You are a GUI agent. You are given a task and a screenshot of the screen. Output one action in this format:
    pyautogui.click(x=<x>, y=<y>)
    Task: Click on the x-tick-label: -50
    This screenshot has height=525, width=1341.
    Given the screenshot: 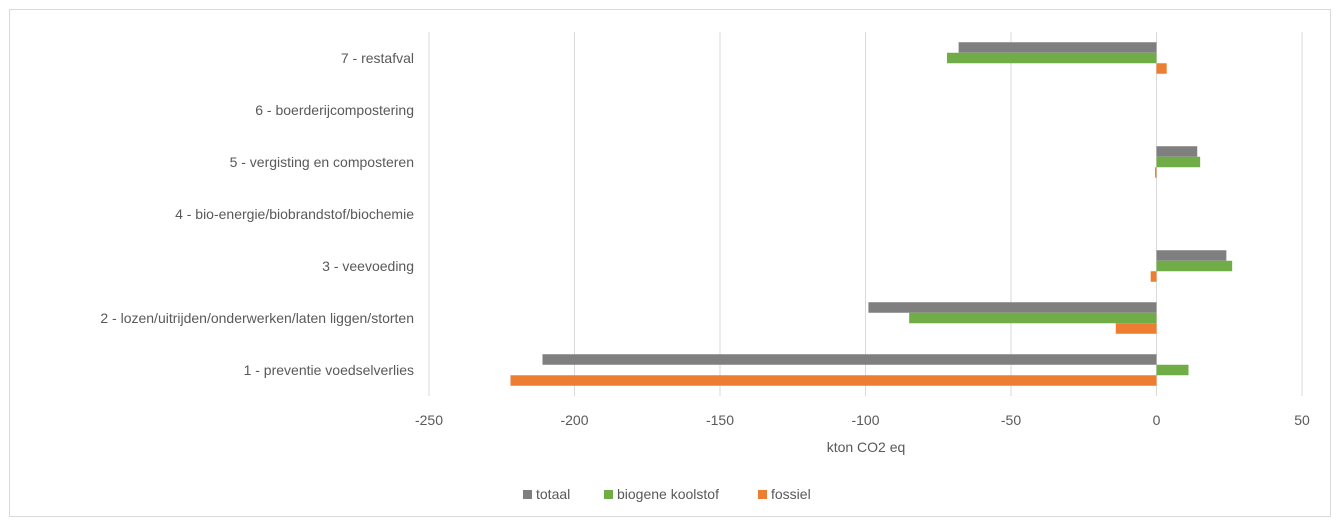 What is the action you would take?
    pyautogui.click(x=1011, y=420)
    